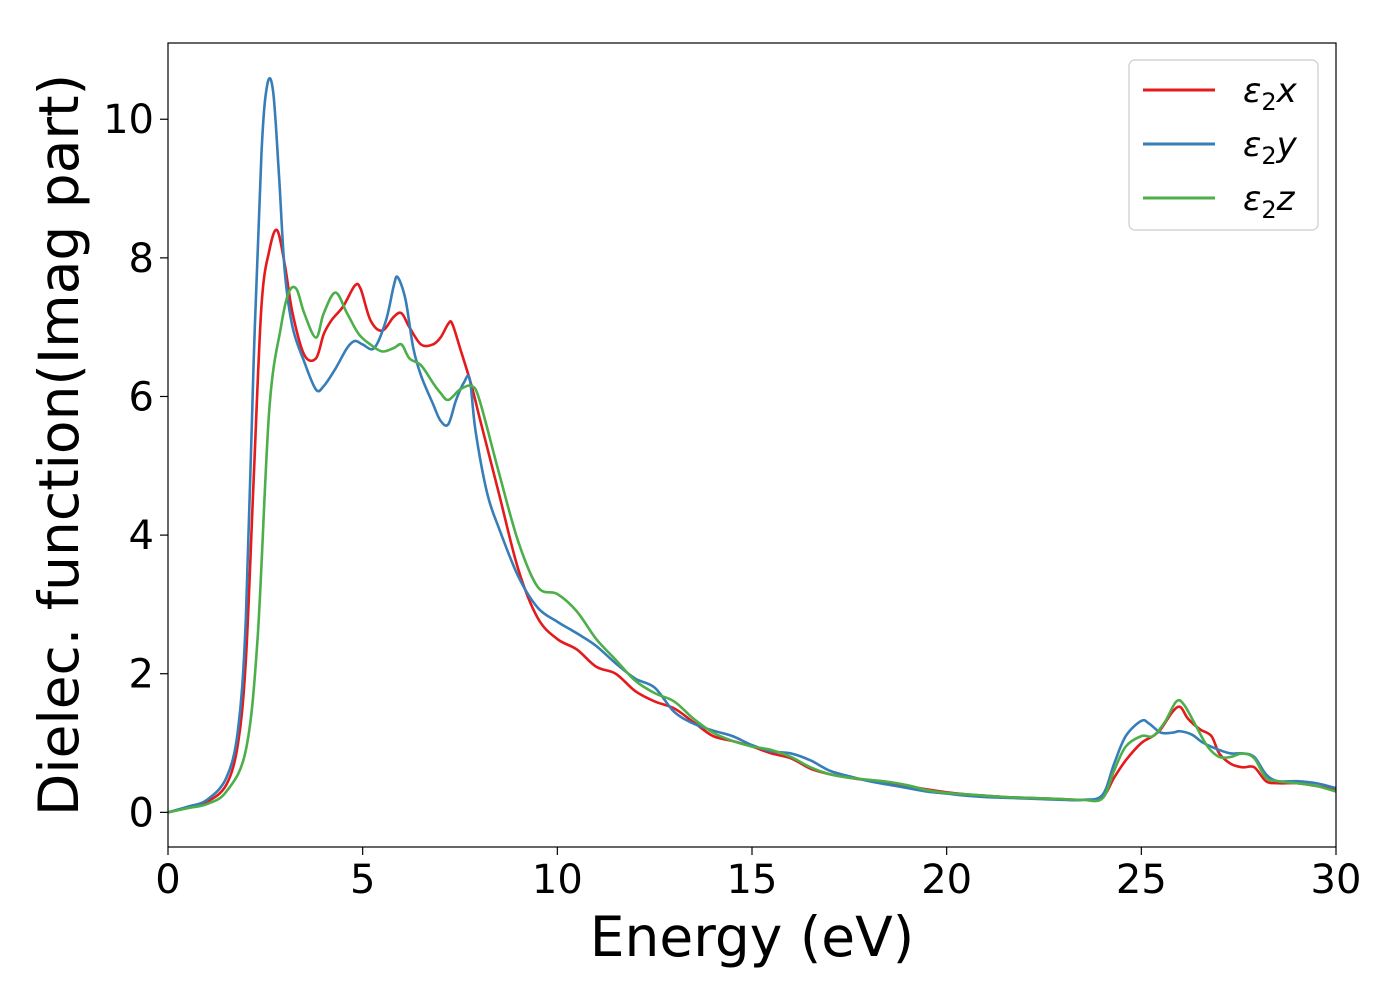  What do you see at coordinates (59, 445) in the screenshot?
I see `y-axis-title: Dielec. function(Imag part)` at bounding box center [59, 445].